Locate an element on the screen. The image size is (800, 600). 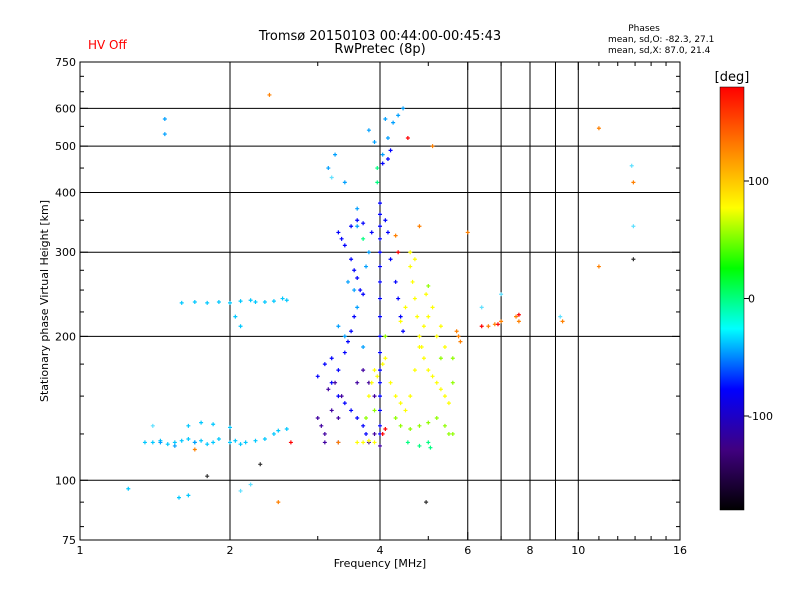
phases-x-line: mean, sd,X: 87.0, 21.4 is located at coordinates (659, 51).